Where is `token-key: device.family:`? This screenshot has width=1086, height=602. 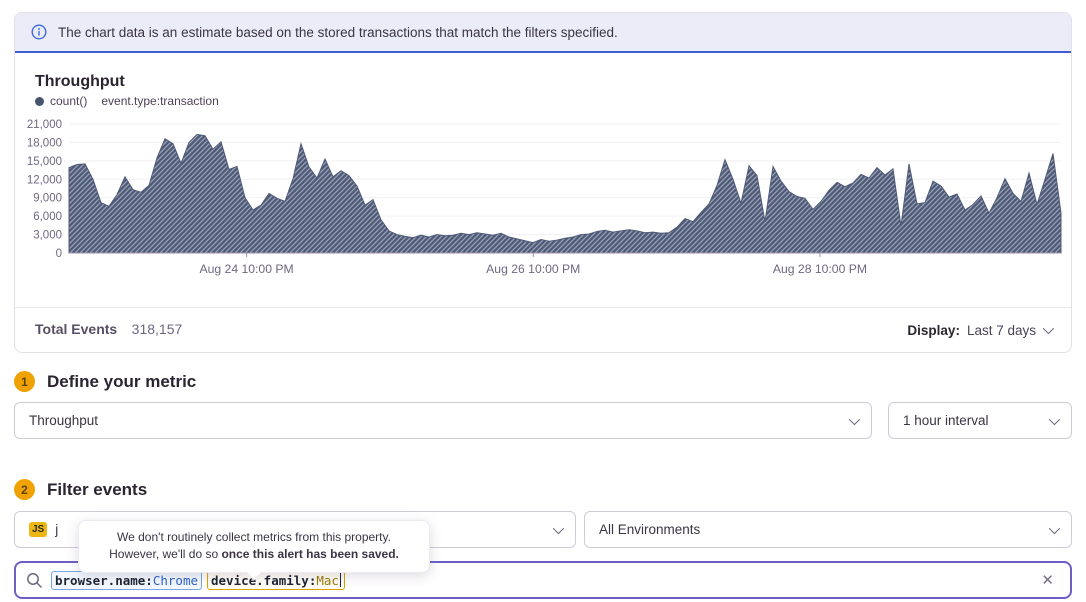 token-key: device.family: is located at coordinates (264, 580).